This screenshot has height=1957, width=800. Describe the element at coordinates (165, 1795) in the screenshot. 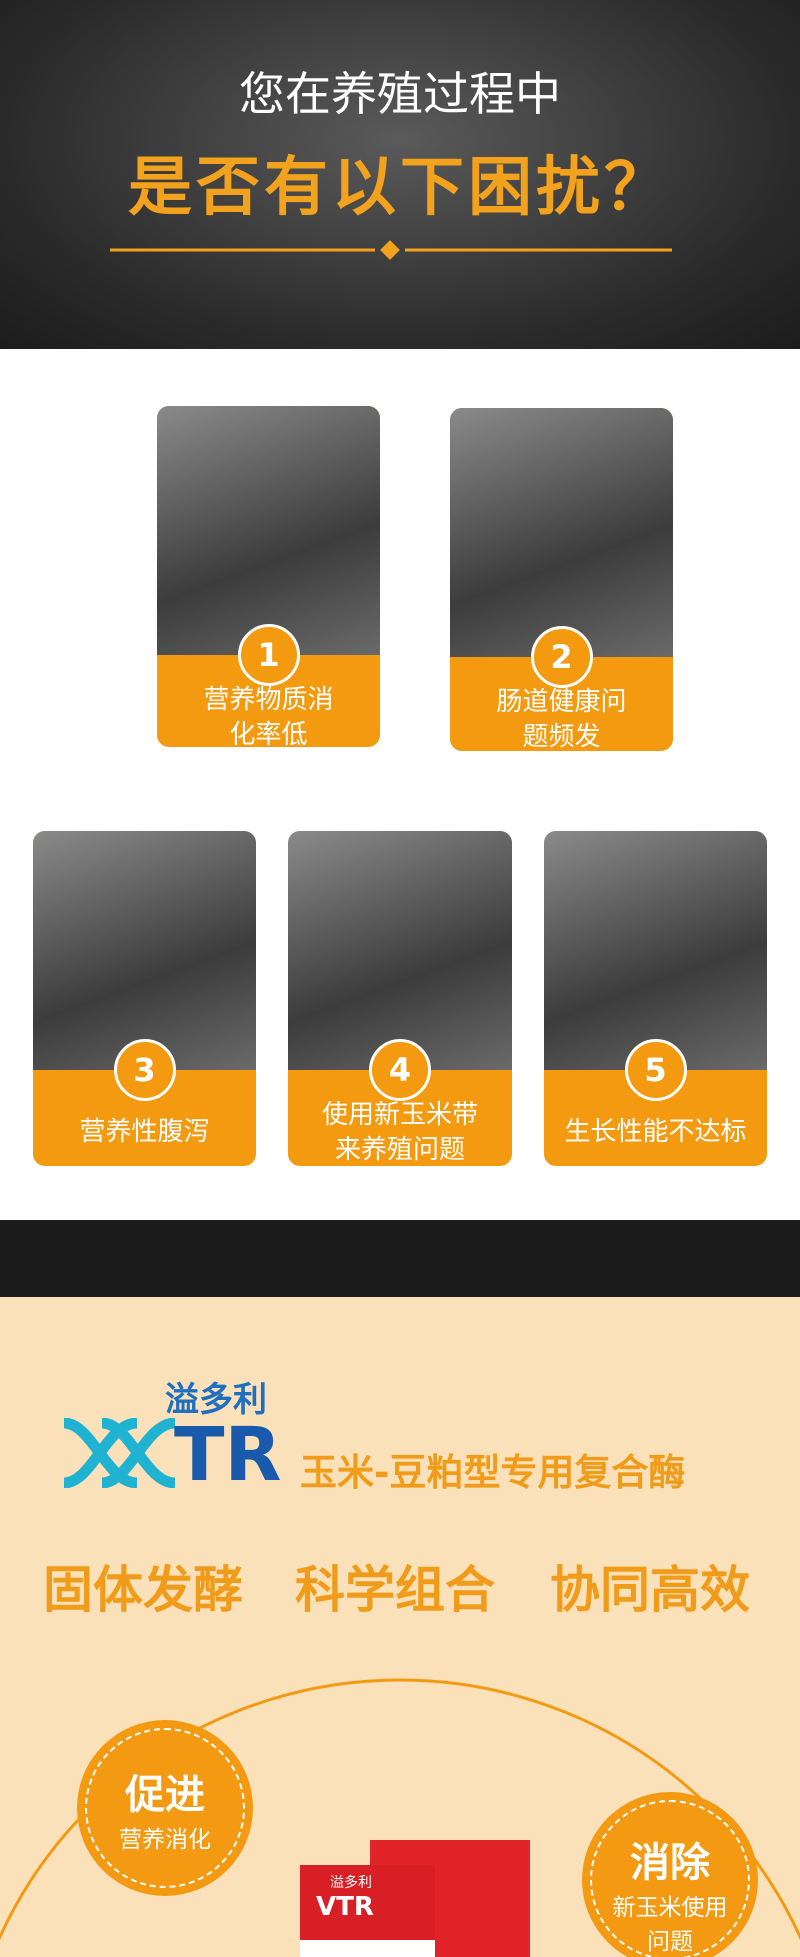

I see `benefit-title: 促进` at that location.